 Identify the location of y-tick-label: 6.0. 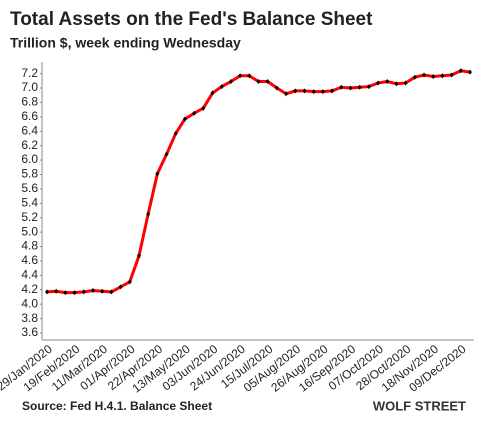
(29, 159).